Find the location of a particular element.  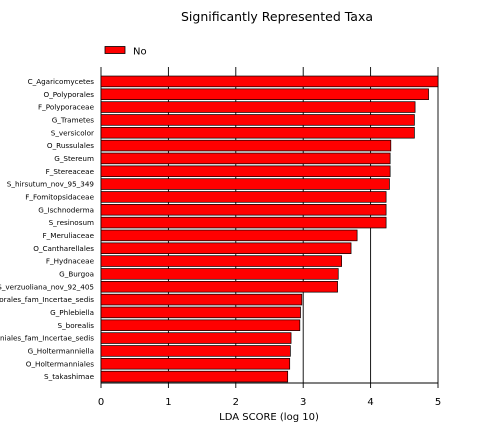

legend: No is located at coordinates (125, 52).